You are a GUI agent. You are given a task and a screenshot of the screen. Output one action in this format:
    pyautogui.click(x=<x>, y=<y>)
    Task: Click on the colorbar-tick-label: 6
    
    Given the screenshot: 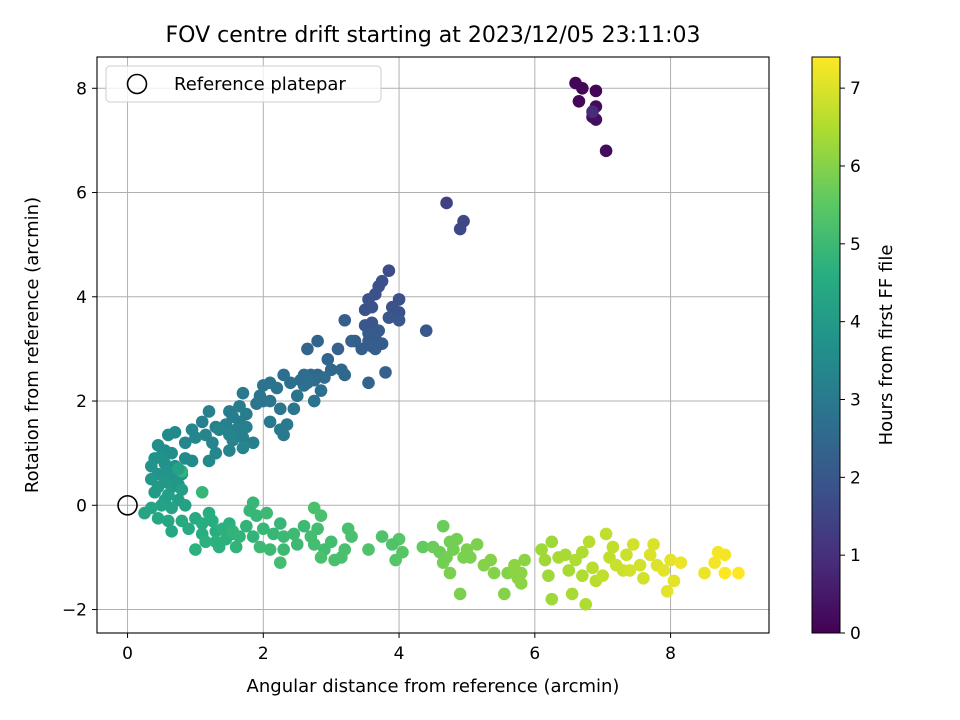 What is the action you would take?
    pyautogui.click(x=855, y=167)
    